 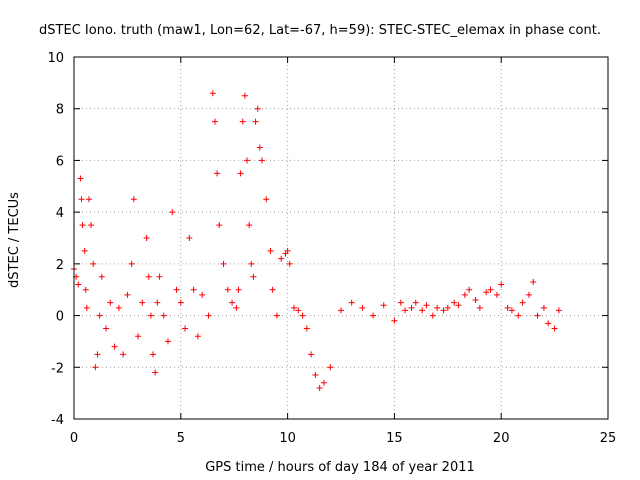 What do you see at coordinates (394, 438) in the screenshot?
I see `x-tick-label: 15` at bounding box center [394, 438].